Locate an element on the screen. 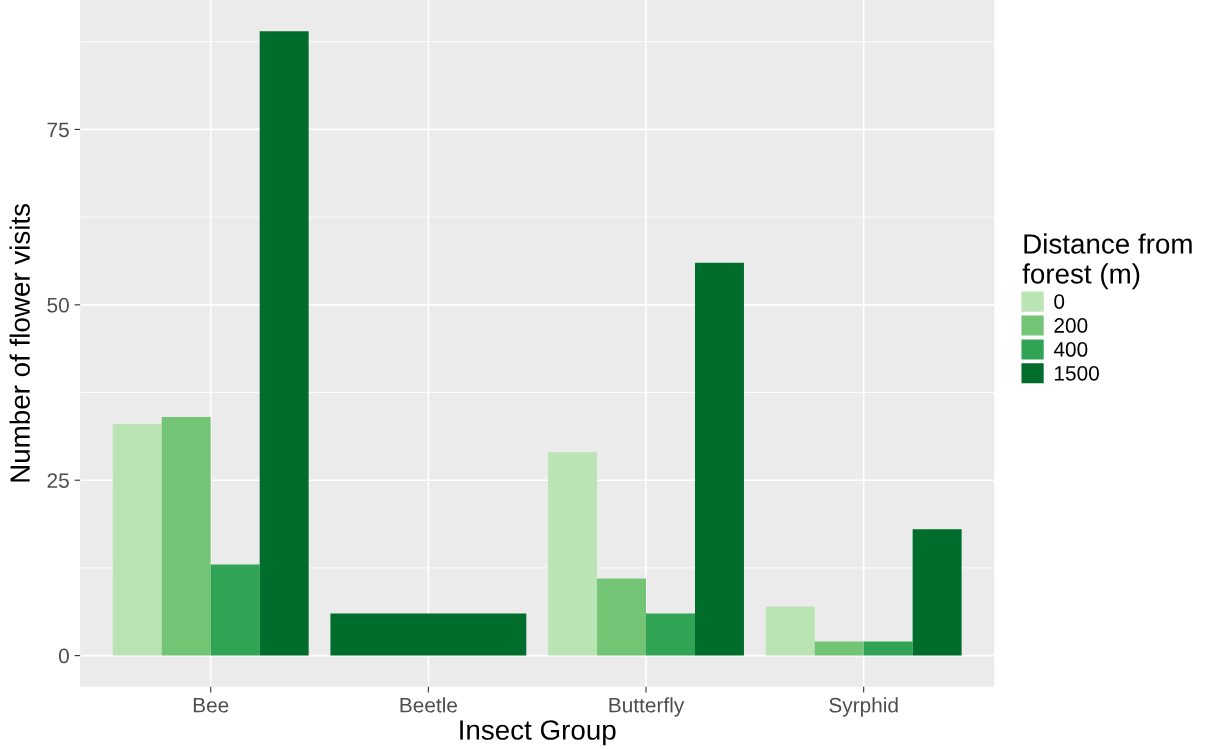  x-tick-label: Butterfly is located at coordinates (647, 707).